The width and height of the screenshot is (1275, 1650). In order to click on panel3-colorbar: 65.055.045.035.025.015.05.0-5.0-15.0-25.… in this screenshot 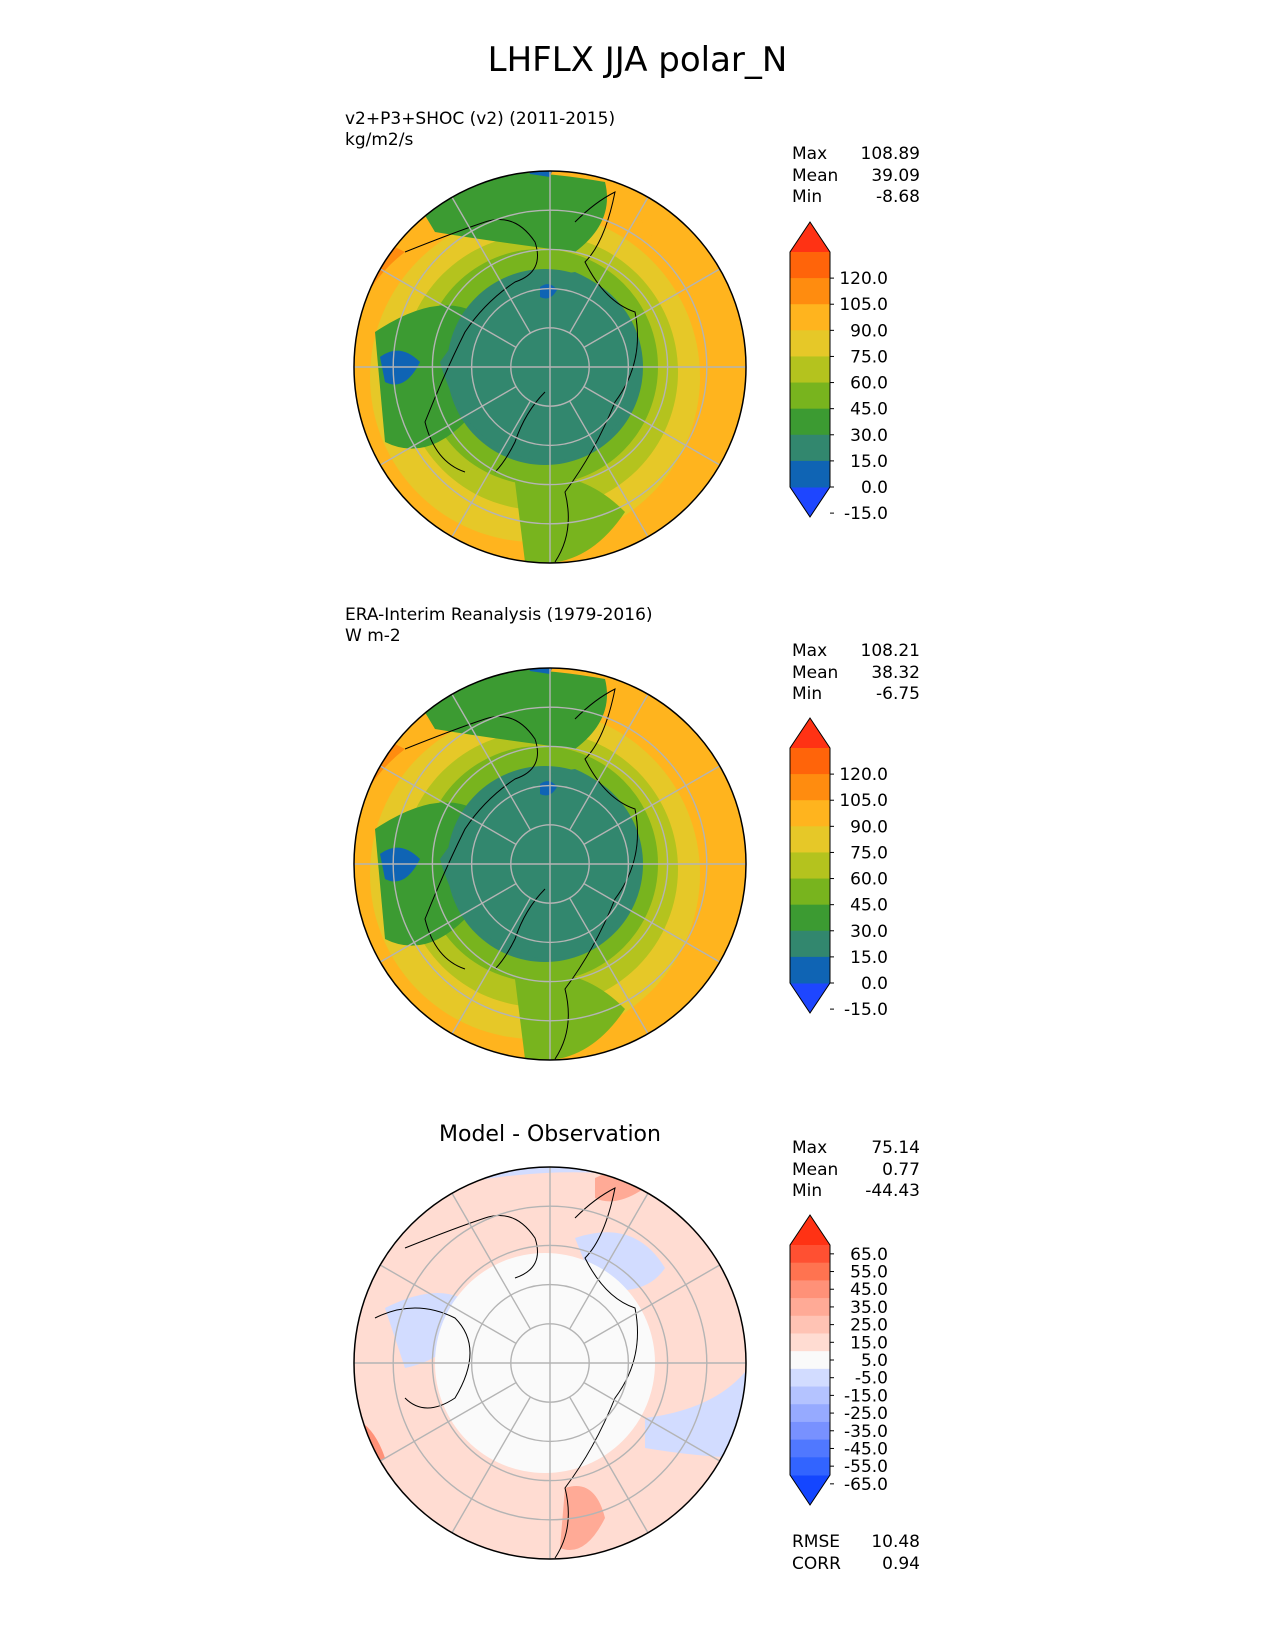, I will do `click(838, 1360)`.